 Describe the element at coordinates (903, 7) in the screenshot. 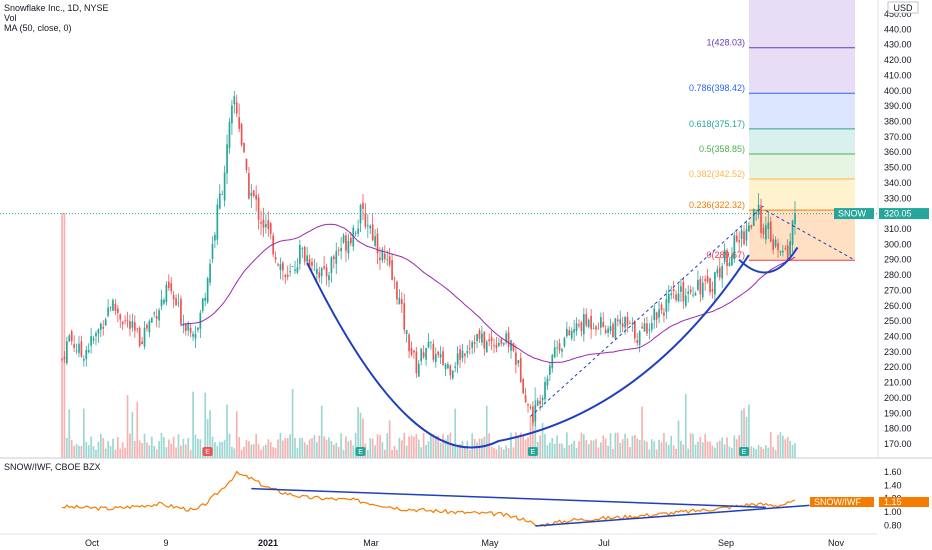

I see `currency-box` at that location.